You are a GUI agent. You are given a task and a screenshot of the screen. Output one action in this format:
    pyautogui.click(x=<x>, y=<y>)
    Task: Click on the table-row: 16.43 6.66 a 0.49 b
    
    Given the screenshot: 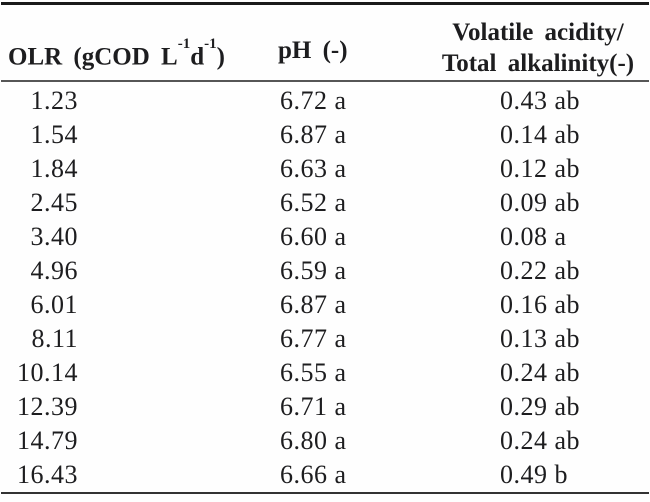 What is the action you would take?
    pyautogui.click(x=325, y=475)
    